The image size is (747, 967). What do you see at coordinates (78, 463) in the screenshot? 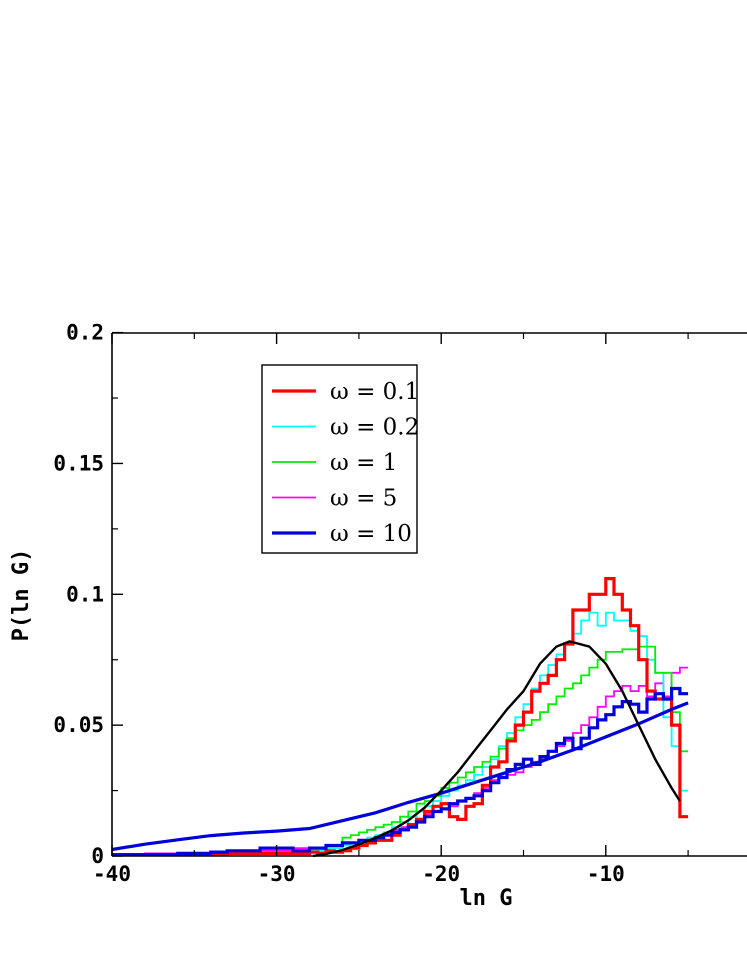
I see `y-tick-label: 0.15` at bounding box center [78, 463].